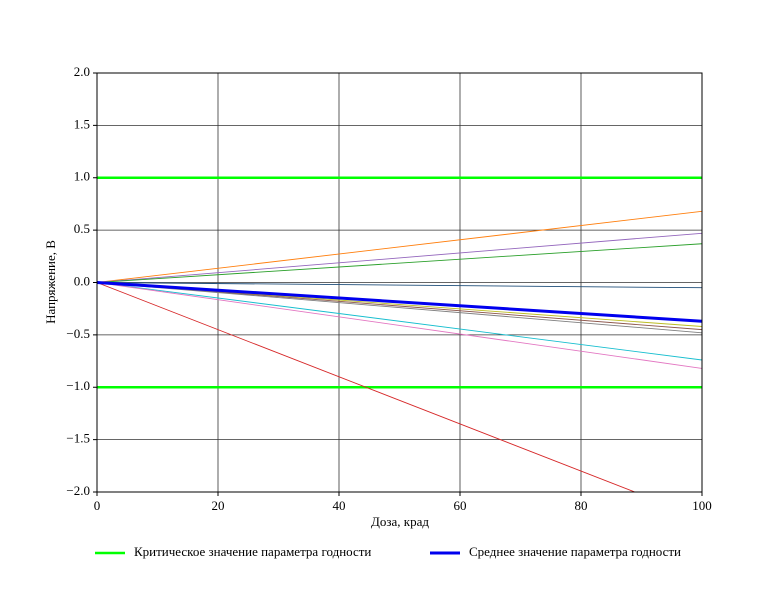 Image resolution: width=780 pixels, height=606 pixels. What do you see at coordinates (460, 505) in the screenshot?
I see `x-tick-label: 60` at bounding box center [460, 505].